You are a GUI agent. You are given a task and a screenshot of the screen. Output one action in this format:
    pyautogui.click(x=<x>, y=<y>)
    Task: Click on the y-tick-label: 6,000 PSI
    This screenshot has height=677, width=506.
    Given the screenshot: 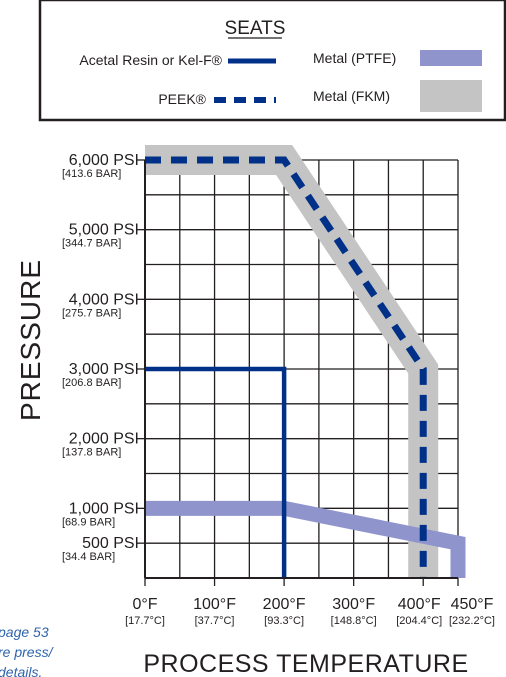 What is the action you would take?
    pyautogui.click(x=104, y=160)
    